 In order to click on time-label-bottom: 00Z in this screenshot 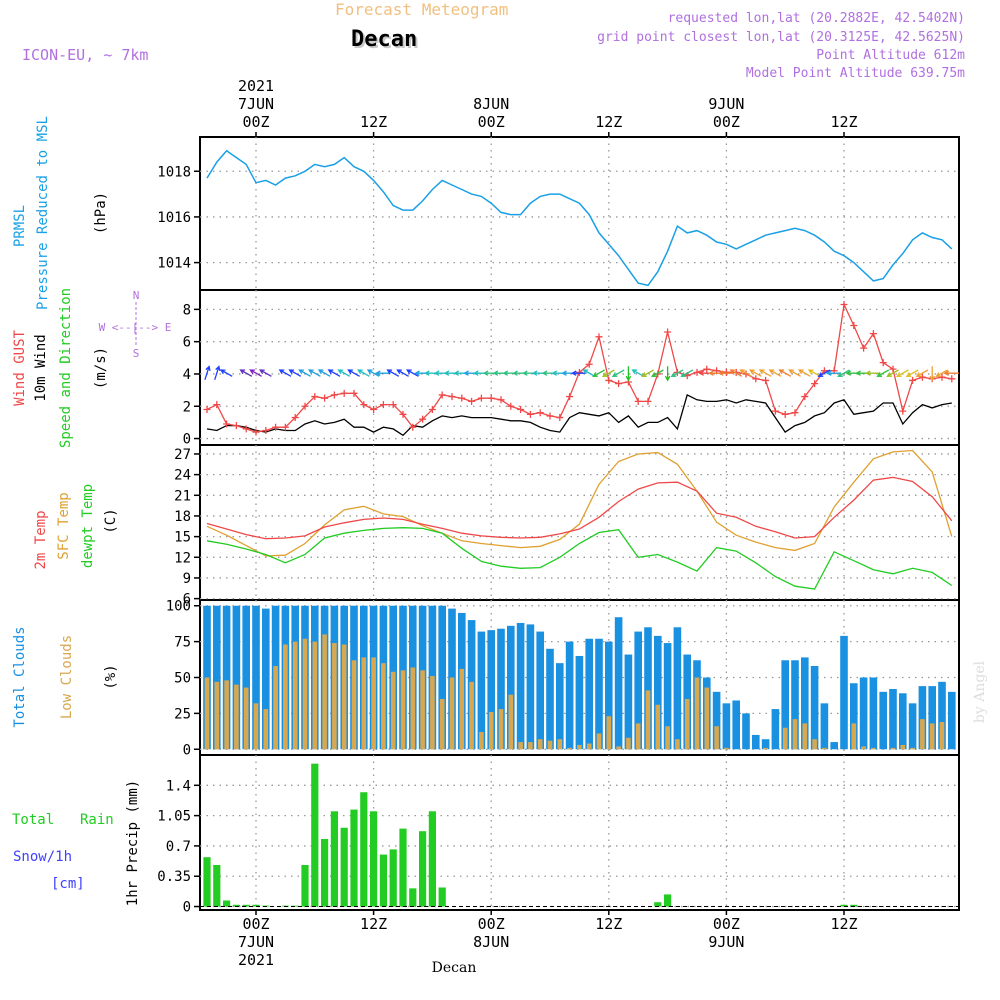, I will do `click(491, 924)`.